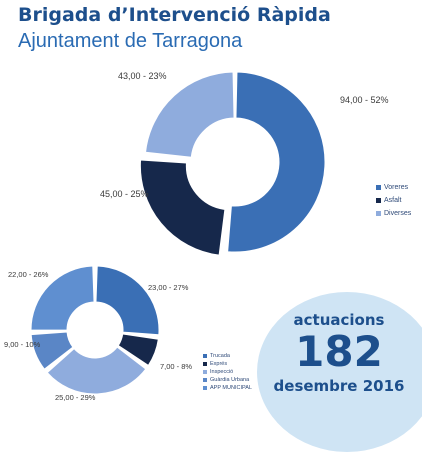  Describe the element at coordinates (205, 388) in the screenshot. I see `legend-swatch-app-municipal` at that location.